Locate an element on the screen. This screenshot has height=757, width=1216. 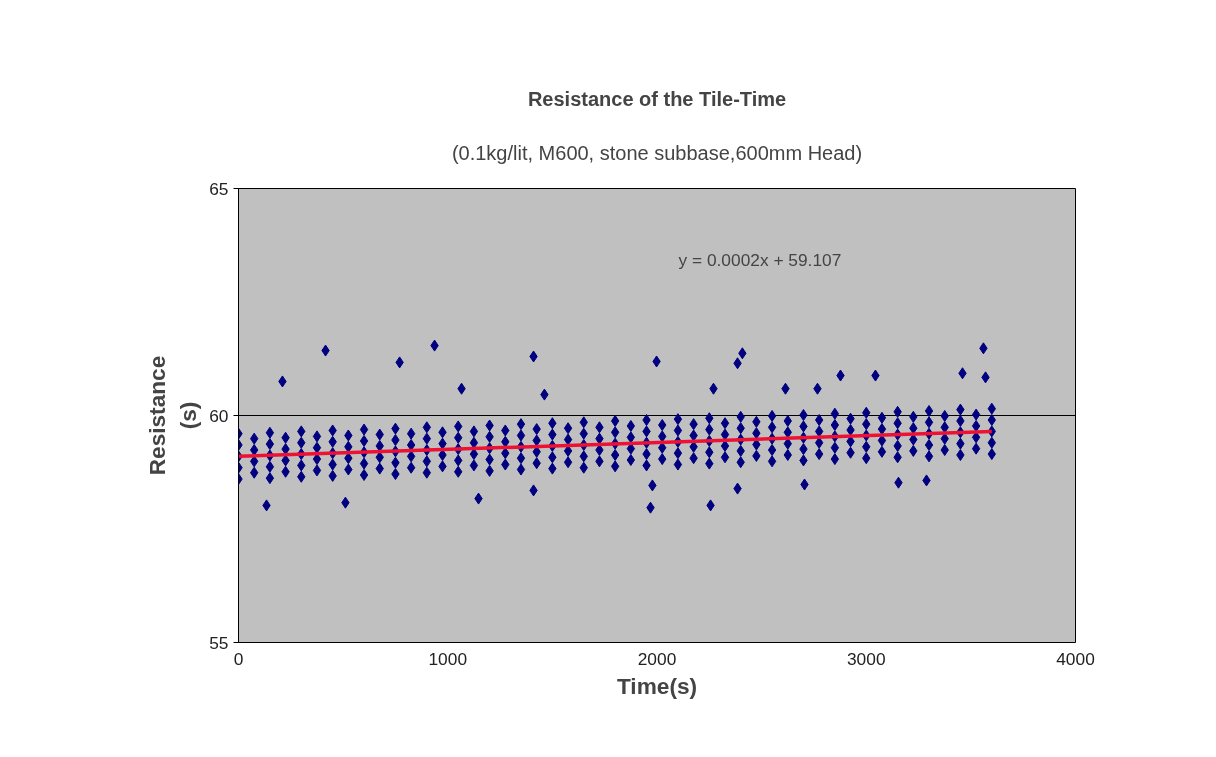
x-tick-label: 4000 is located at coordinates (1075, 658).